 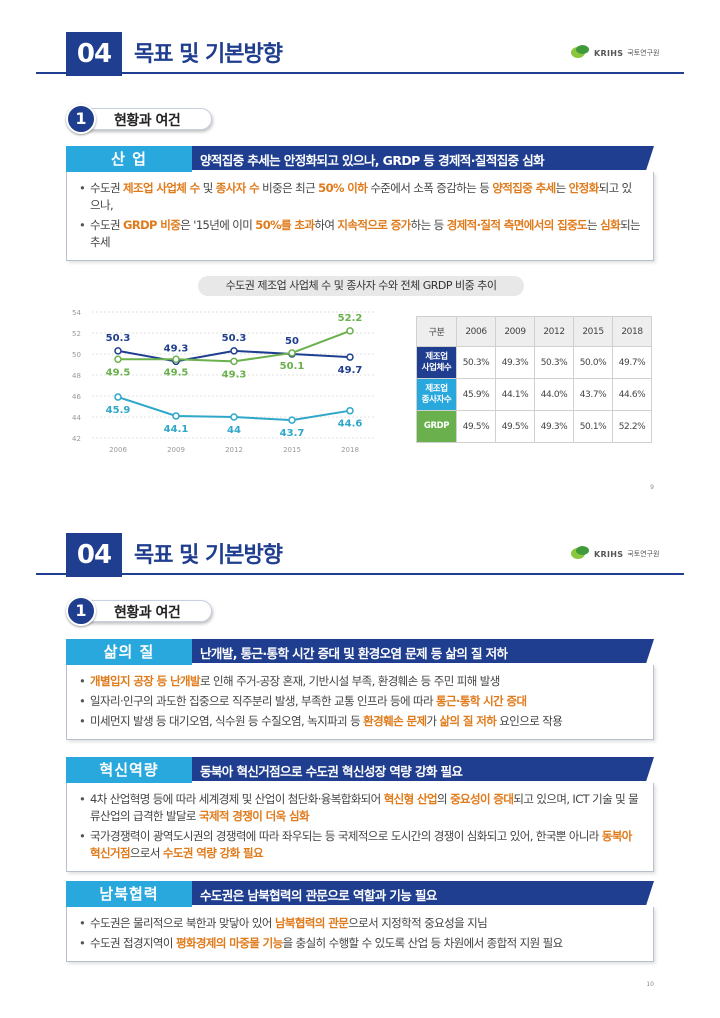 What do you see at coordinates (343, 188) in the screenshot?
I see `highlight-text: 50% 이하` at bounding box center [343, 188].